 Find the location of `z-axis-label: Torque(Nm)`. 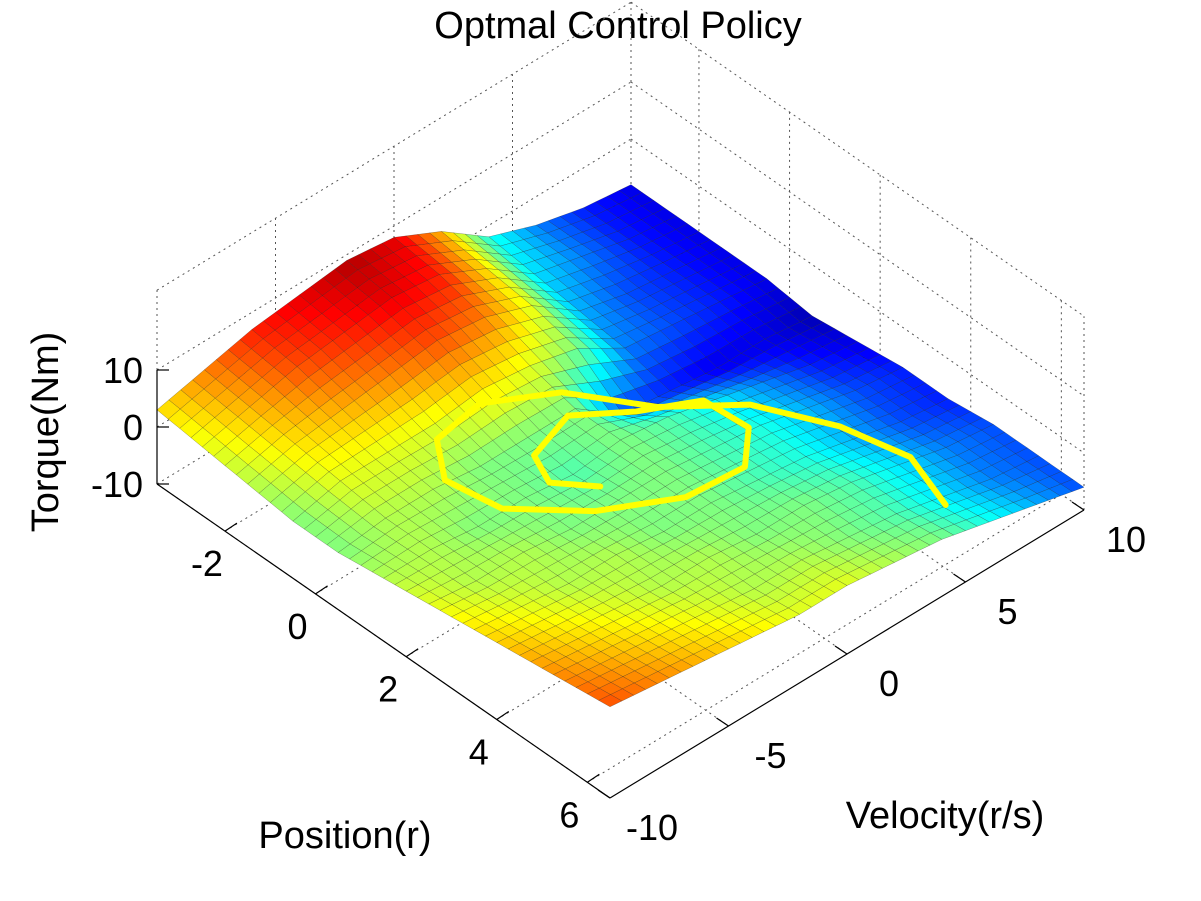

z-axis-label: Torque(Nm) is located at coordinates (46, 432).